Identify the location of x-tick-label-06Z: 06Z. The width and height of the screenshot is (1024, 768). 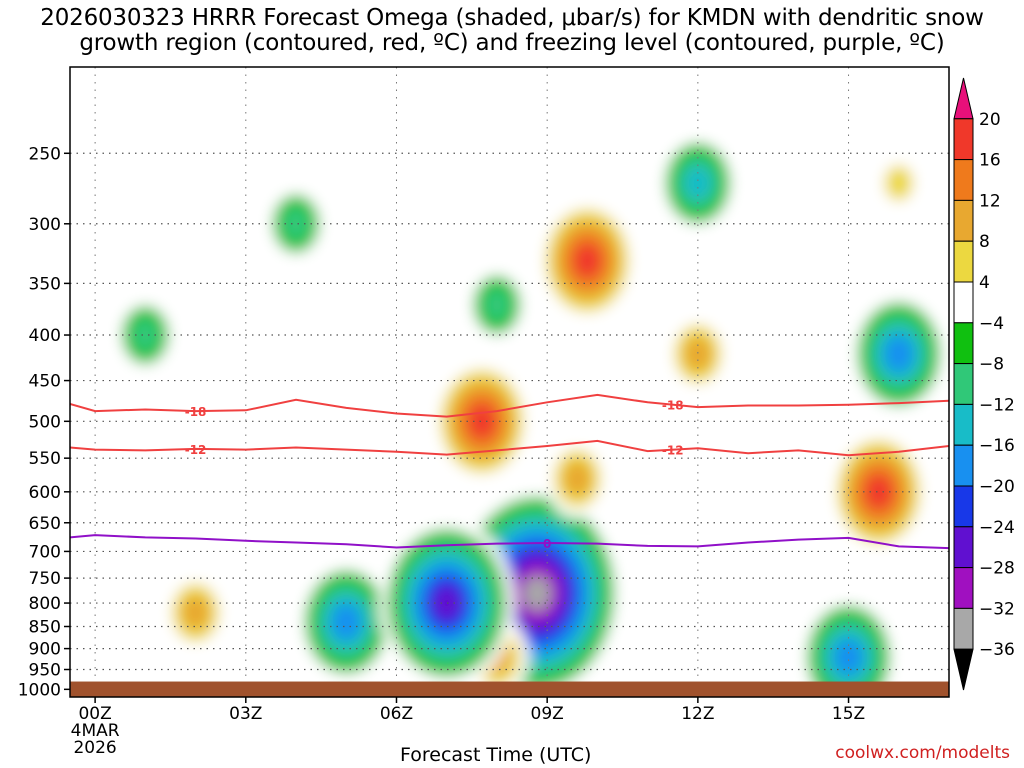
(396, 714).